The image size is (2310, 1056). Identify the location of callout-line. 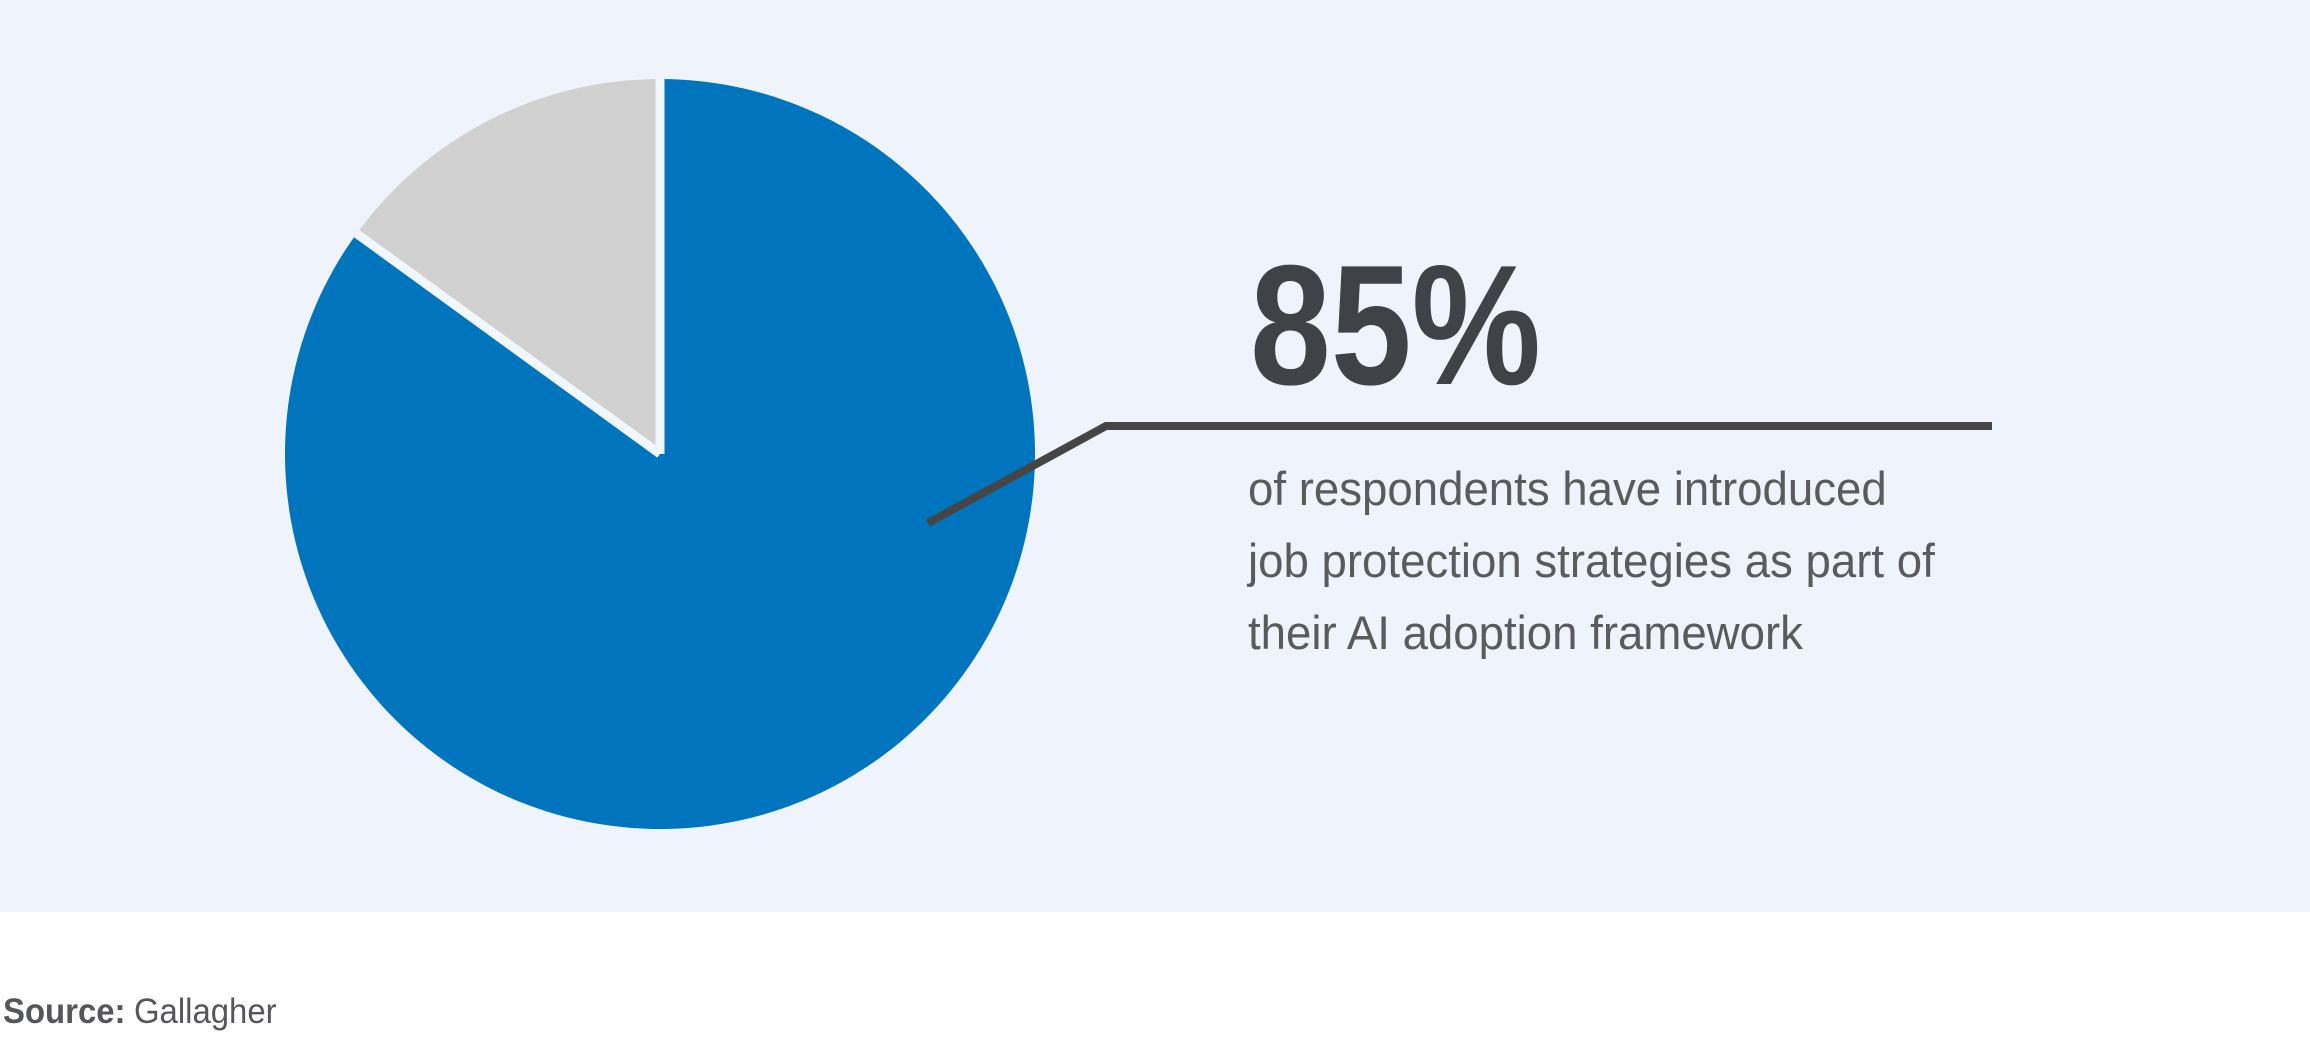
(1459, 474).